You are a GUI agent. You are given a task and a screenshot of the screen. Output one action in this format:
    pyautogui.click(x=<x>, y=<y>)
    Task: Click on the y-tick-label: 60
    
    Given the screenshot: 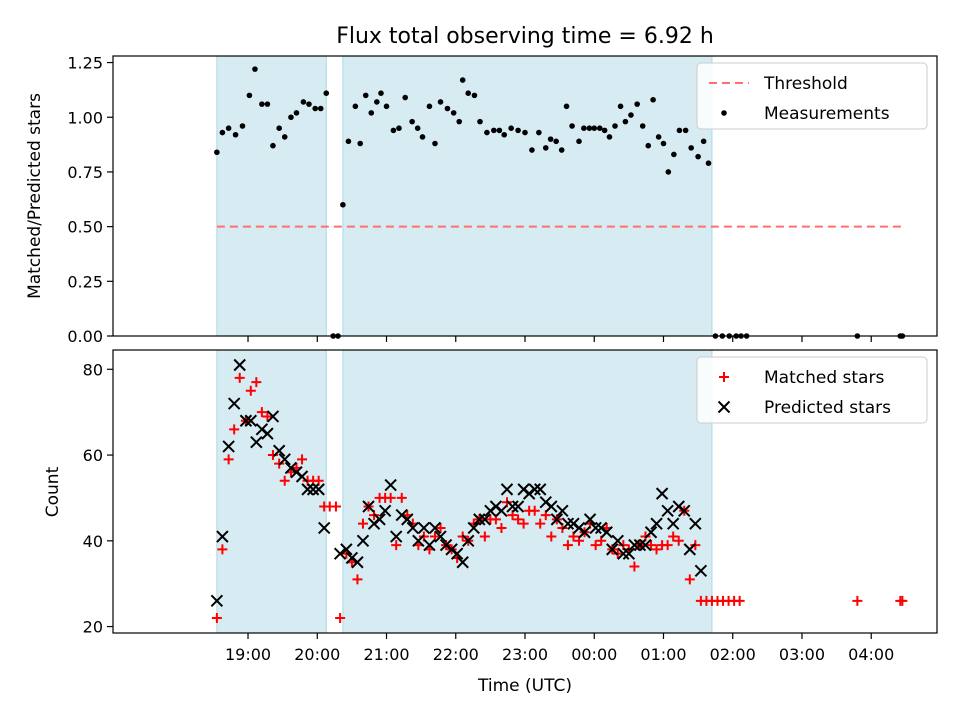 What is the action you would take?
    pyautogui.click(x=93, y=455)
    